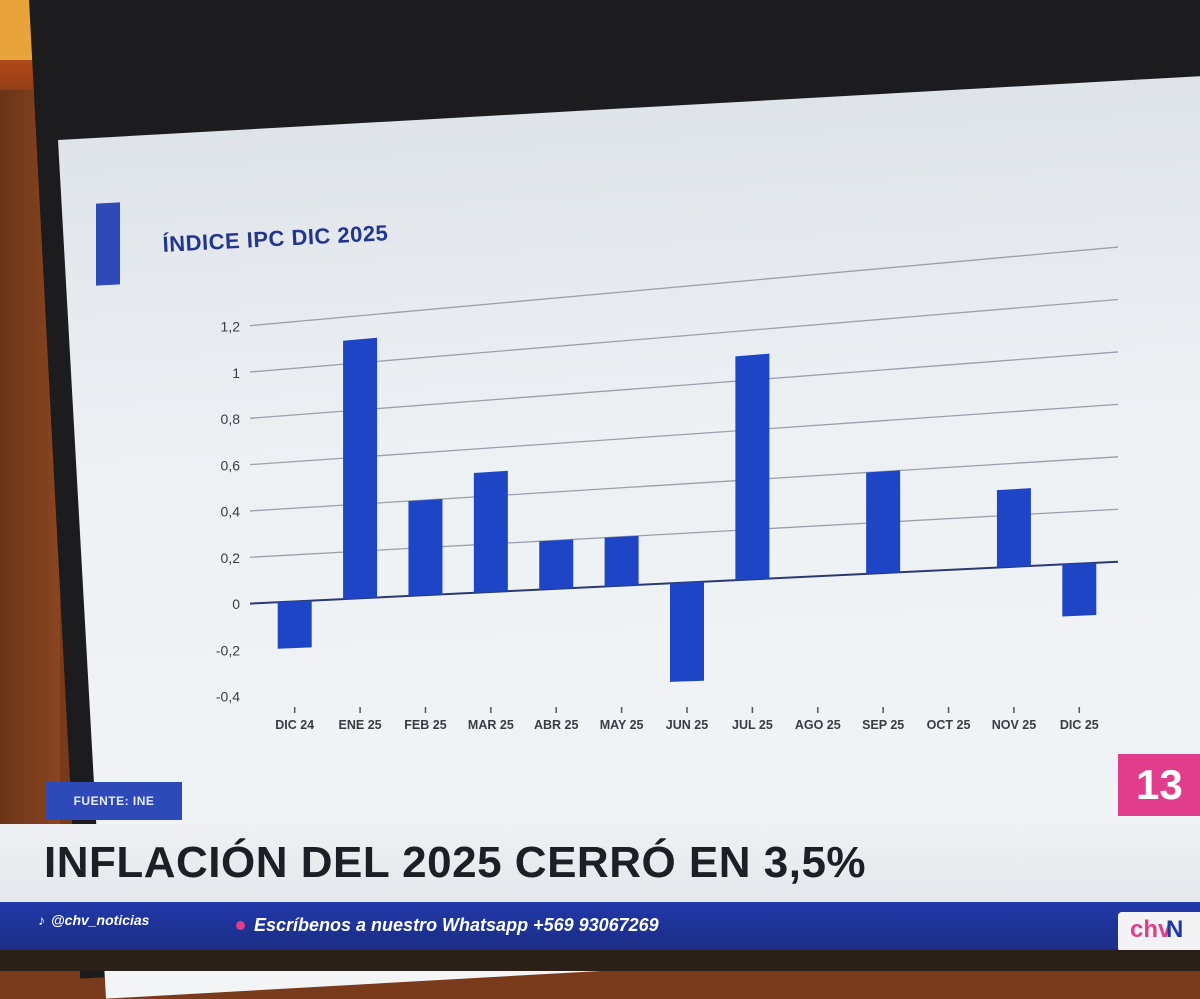 The height and width of the screenshot is (999, 1200). I want to click on y-tick-label: 0,4, so click(231, 512).